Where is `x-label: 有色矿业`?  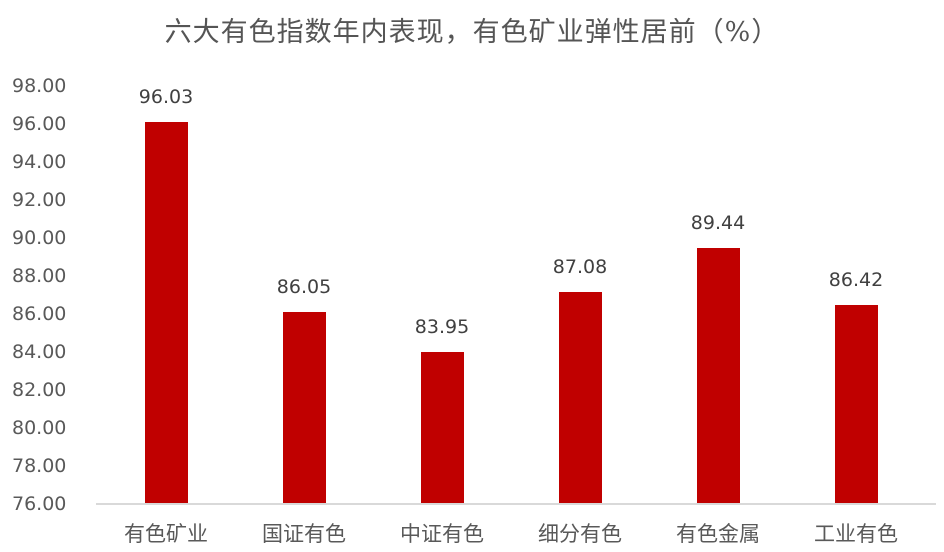
x-label: 有色矿业 is located at coordinates (166, 534).